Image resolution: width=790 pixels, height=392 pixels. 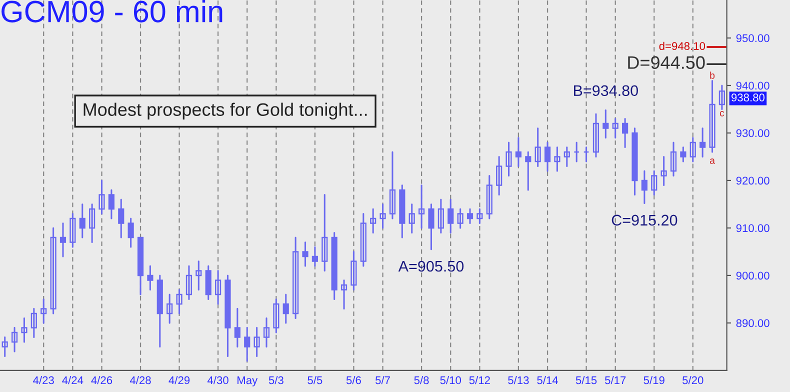 What do you see at coordinates (722, 113) in the screenshot?
I see `annotation: c` at bounding box center [722, 113].